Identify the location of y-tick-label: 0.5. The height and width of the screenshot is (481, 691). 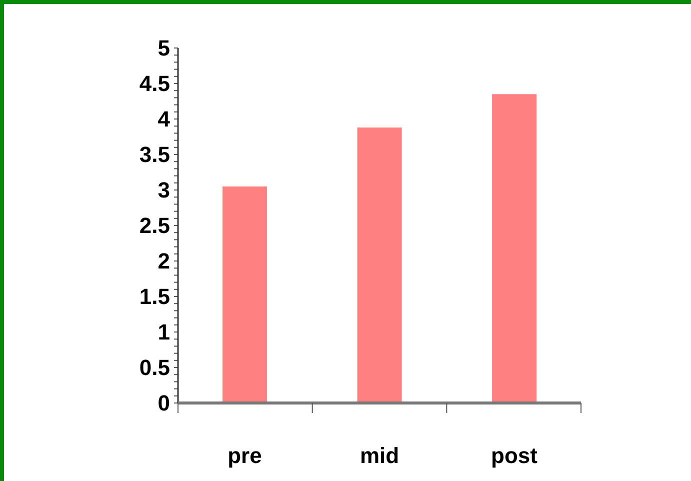
(154, 367).